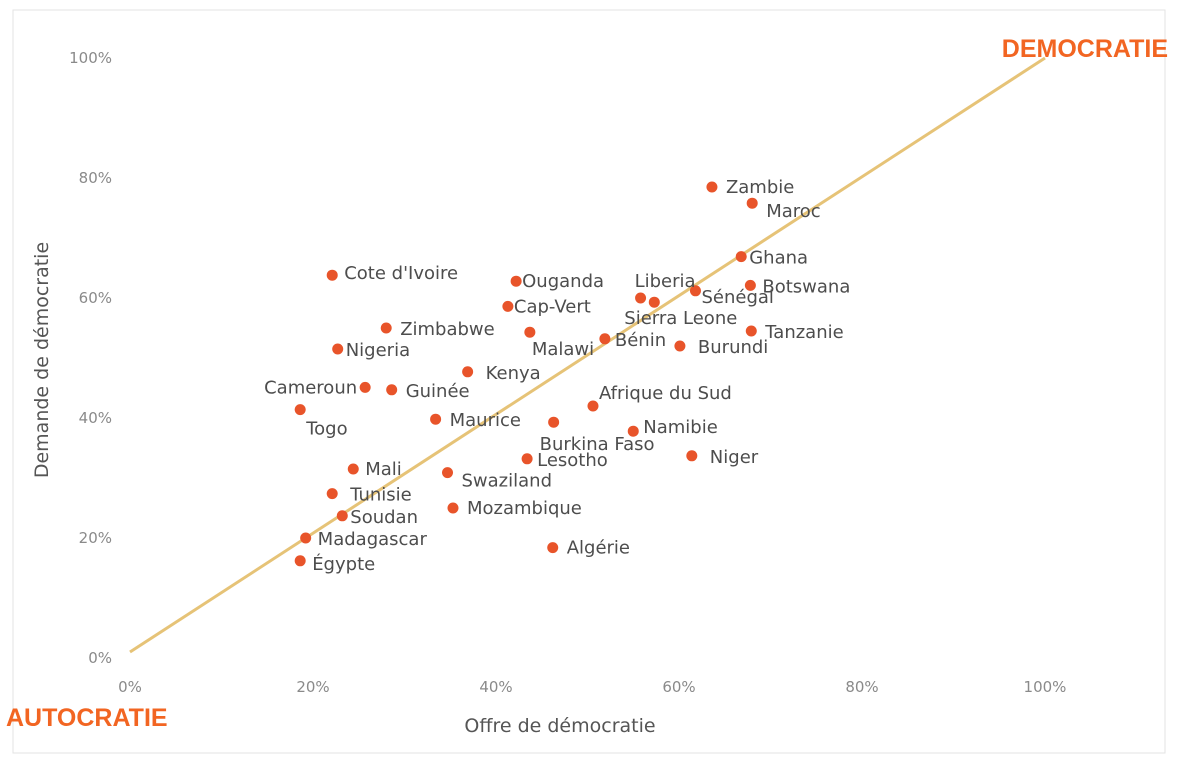 The image size is (1177, 765). What do you see at coordinates (312, 687) in the screenshot?
I see `x-tick-label: 20%` at bounding box center [312, 687].